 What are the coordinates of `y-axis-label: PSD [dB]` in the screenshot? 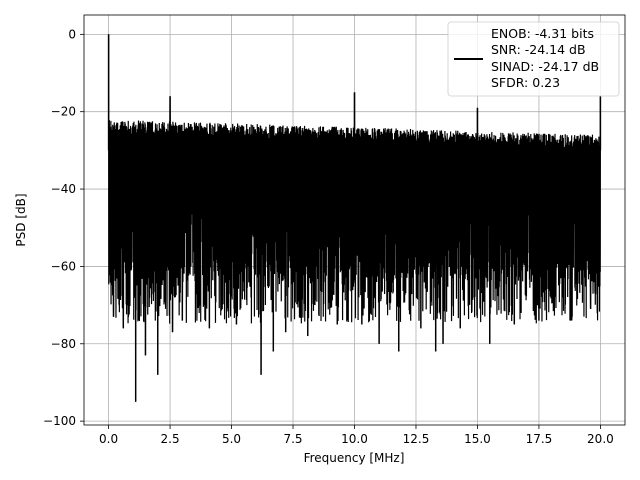 It's located at (21, 219).